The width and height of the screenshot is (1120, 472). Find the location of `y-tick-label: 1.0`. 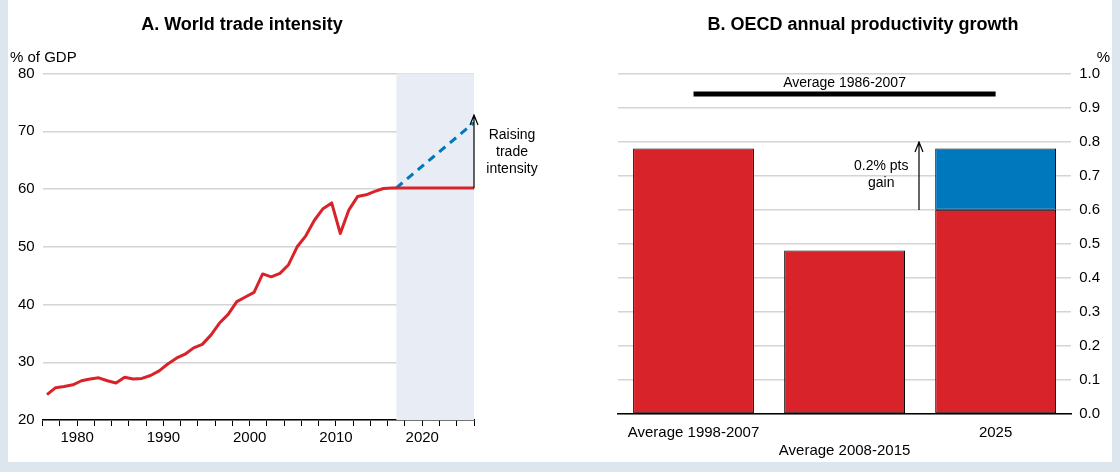

y-tick-label: 1.0 is located at coordinates (1090, 72).